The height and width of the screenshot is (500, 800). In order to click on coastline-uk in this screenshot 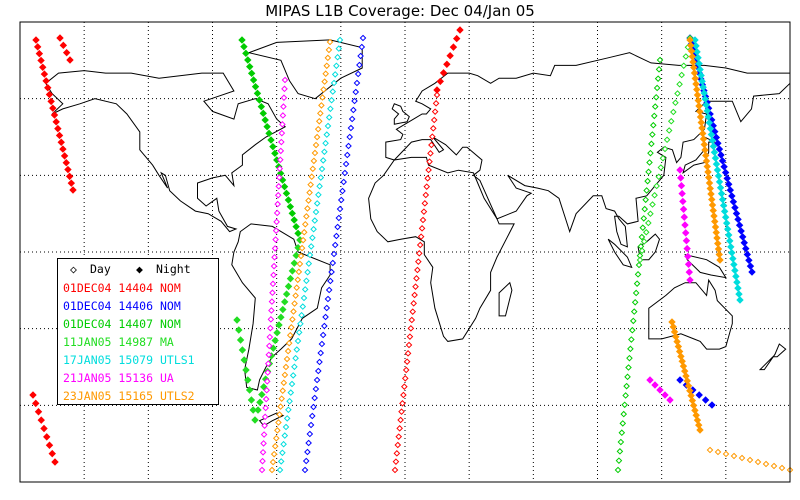, I will do `click(400, 114)`.